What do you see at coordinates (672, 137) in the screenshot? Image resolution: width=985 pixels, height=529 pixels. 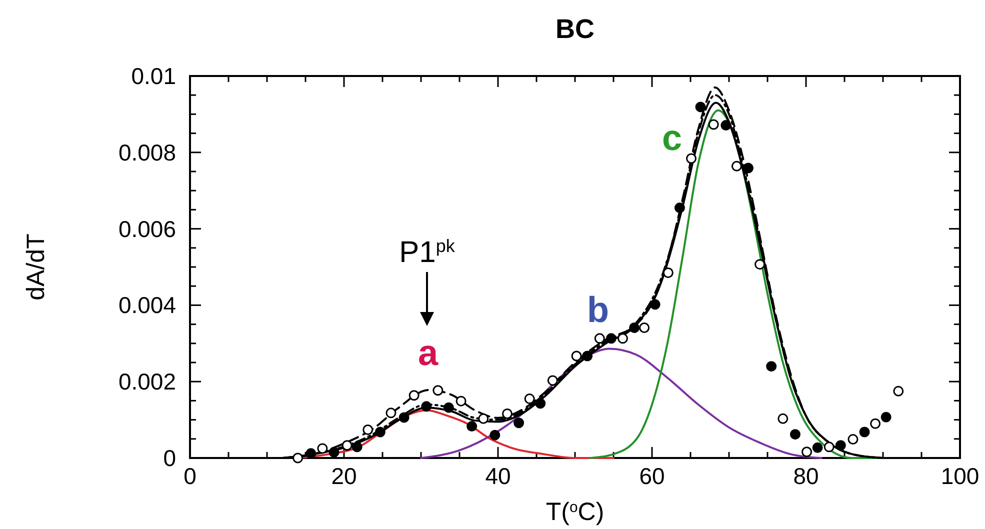 I see `annotation: c` at bounding box center [672, 137].